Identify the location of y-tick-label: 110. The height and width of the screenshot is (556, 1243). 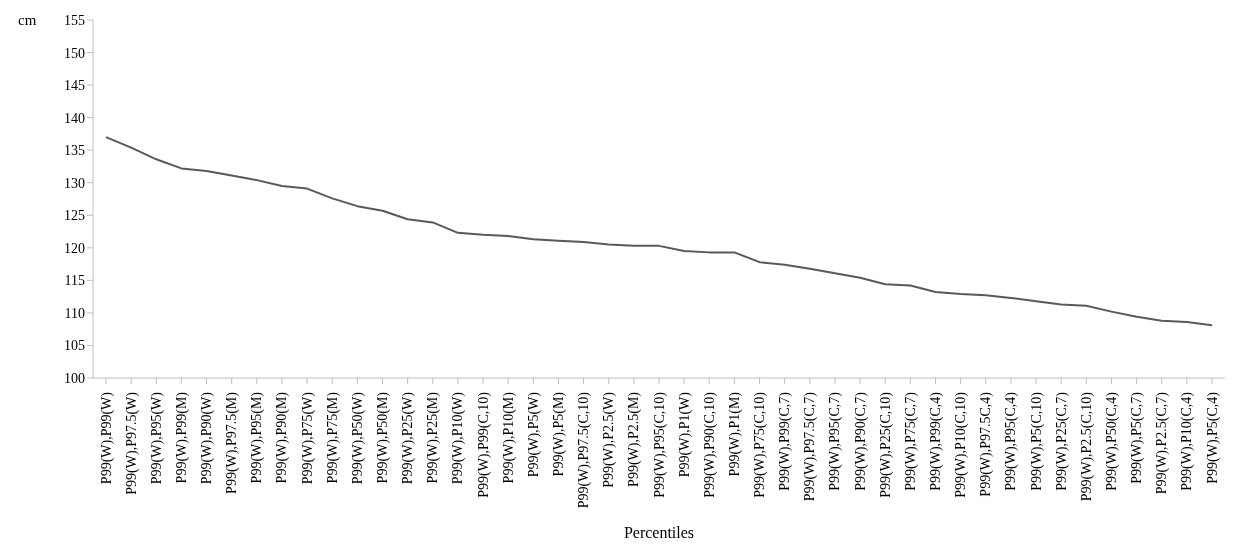
(74, 313).